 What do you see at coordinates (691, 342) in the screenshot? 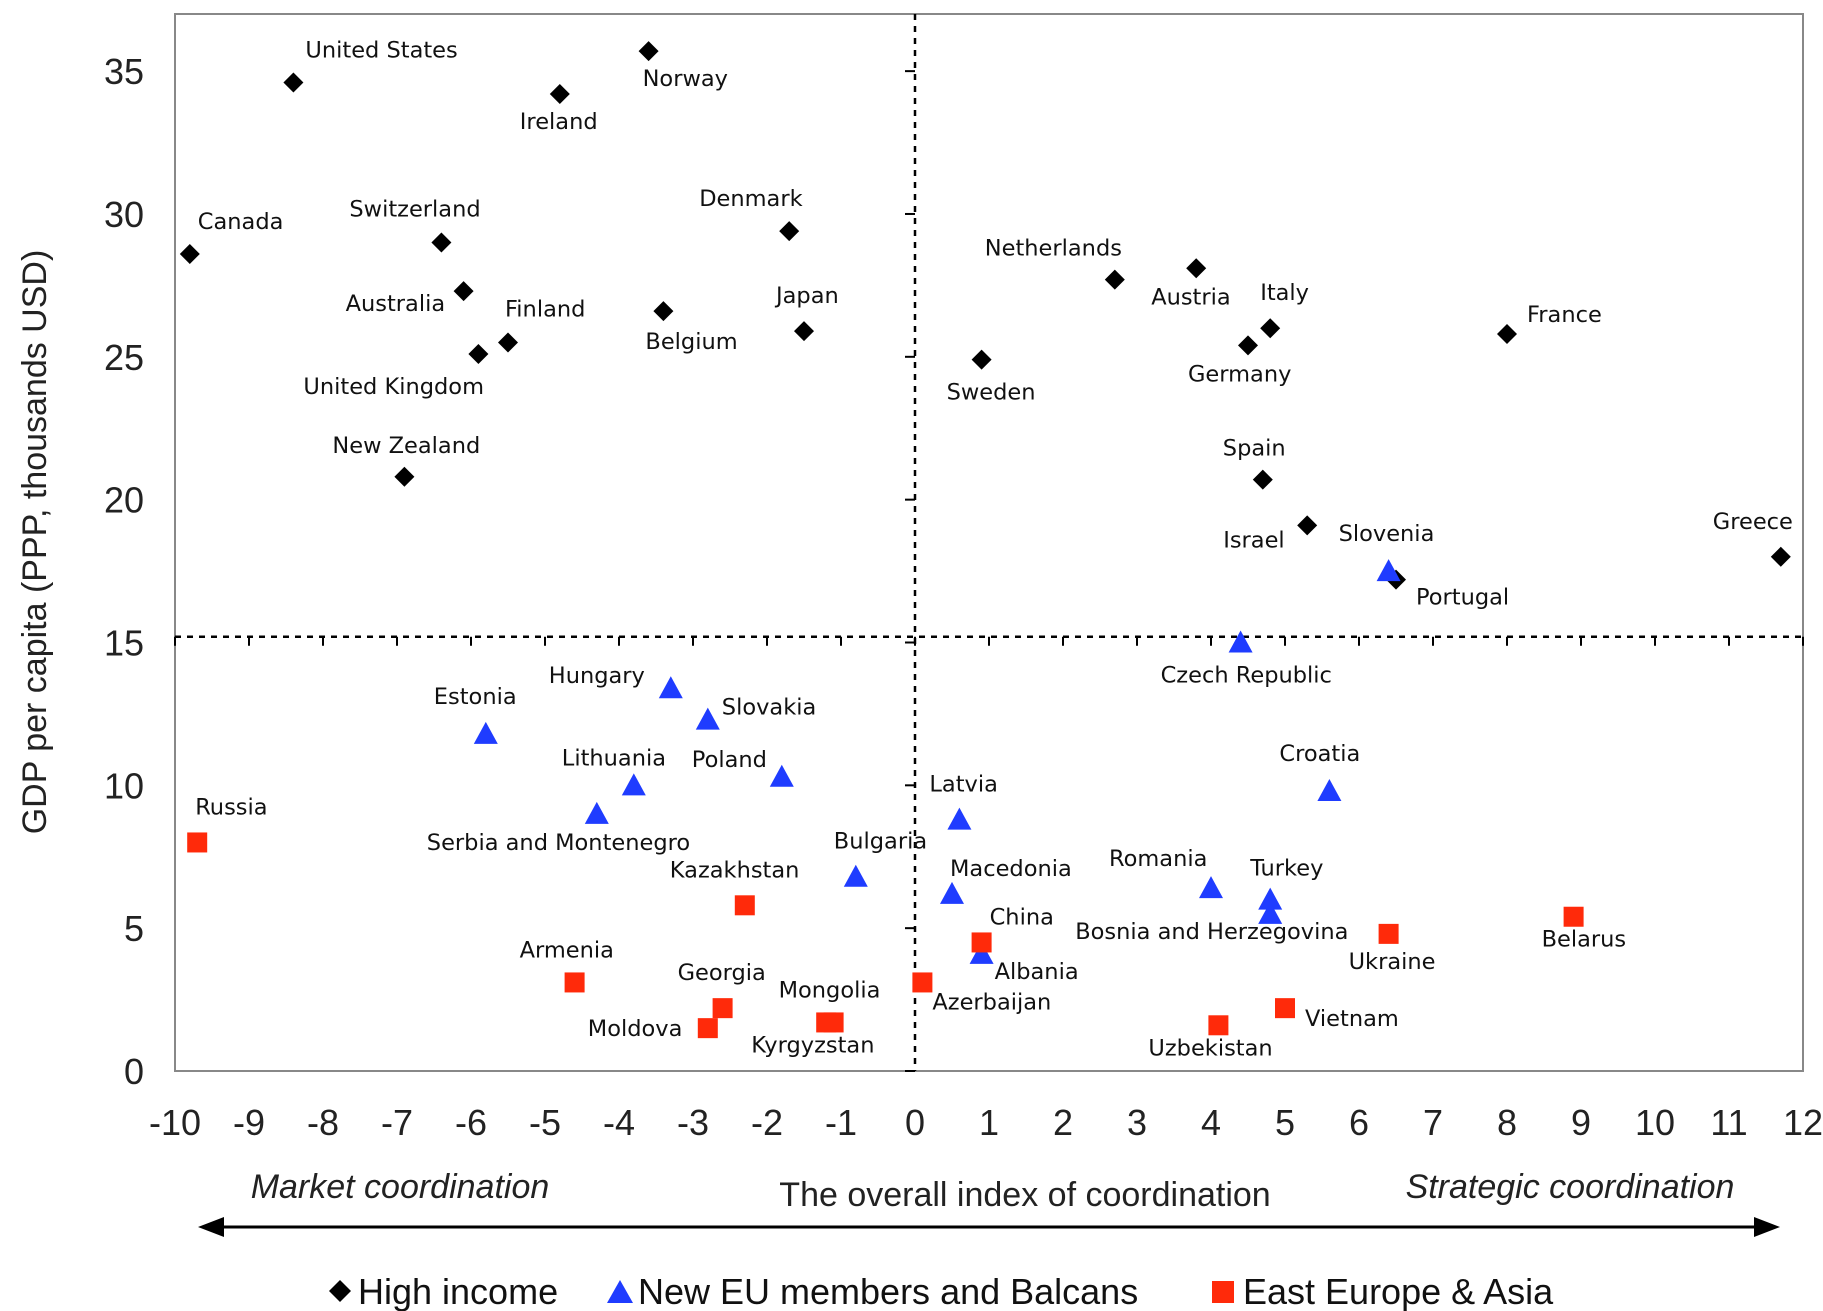
I see `label-belgium: Belgium` at bounding box center [691, 342].